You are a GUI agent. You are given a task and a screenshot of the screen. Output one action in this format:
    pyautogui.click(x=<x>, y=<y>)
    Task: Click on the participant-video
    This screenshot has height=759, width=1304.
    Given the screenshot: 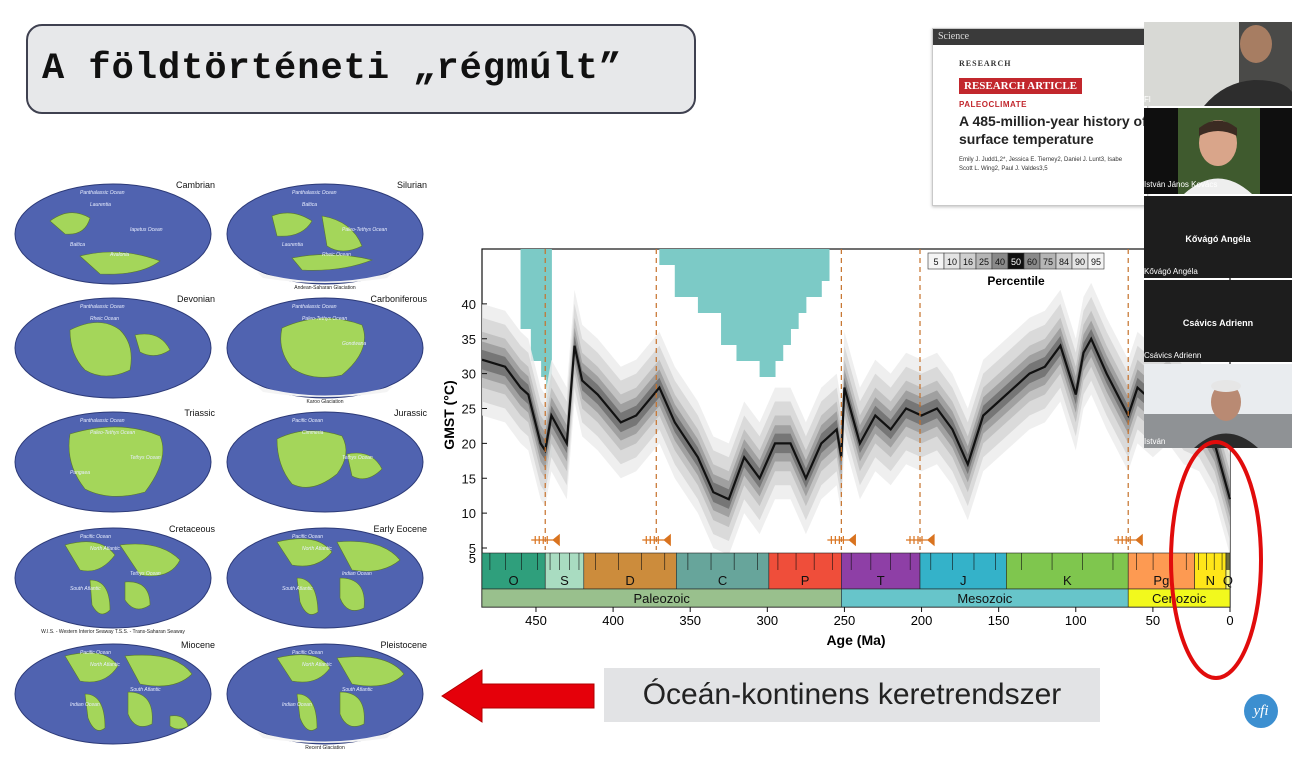 What is the action you would take?
    pyautogui.click(x=1218, y=64)
    